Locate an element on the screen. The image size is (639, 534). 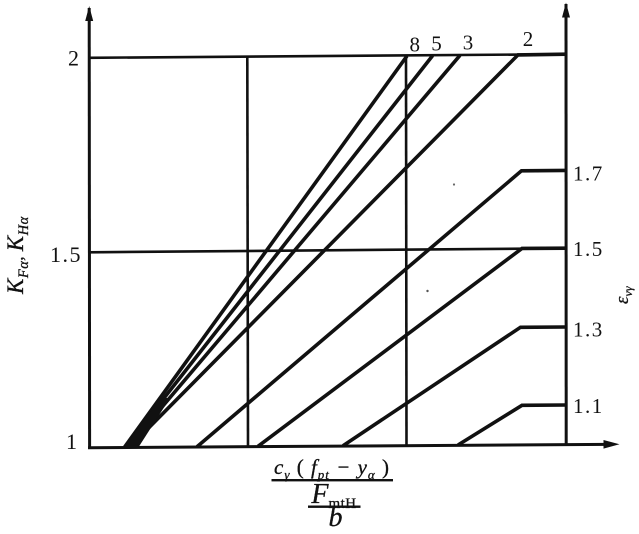
svg-text: 1.3 is located at coordinates (588, 330).